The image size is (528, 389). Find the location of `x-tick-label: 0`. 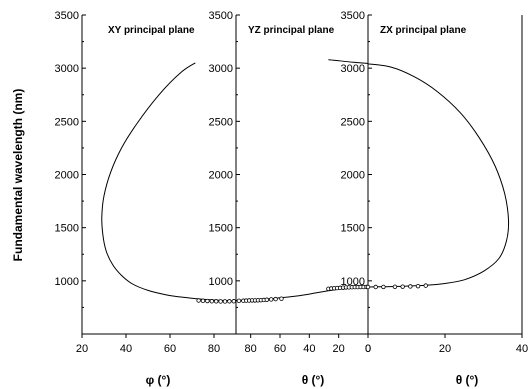

x-tick-label: 0 is located at coordinates (368, 349).